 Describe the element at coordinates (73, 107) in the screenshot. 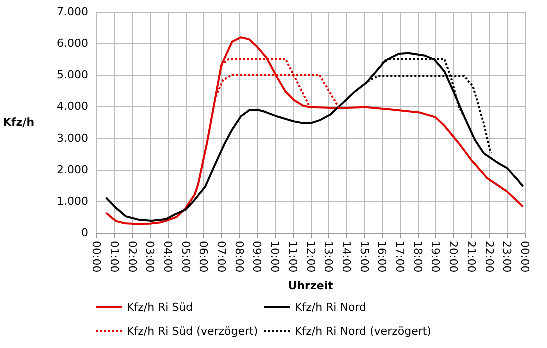

I see `y-tick-label: 4.000` at that location.